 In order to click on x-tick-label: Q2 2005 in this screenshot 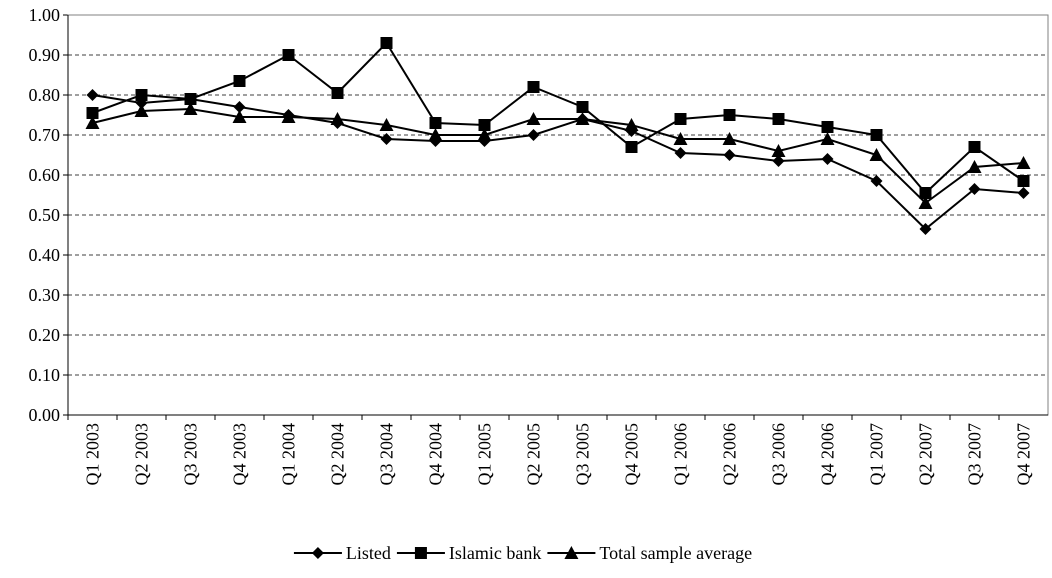, I will do `click(534, 454)`.